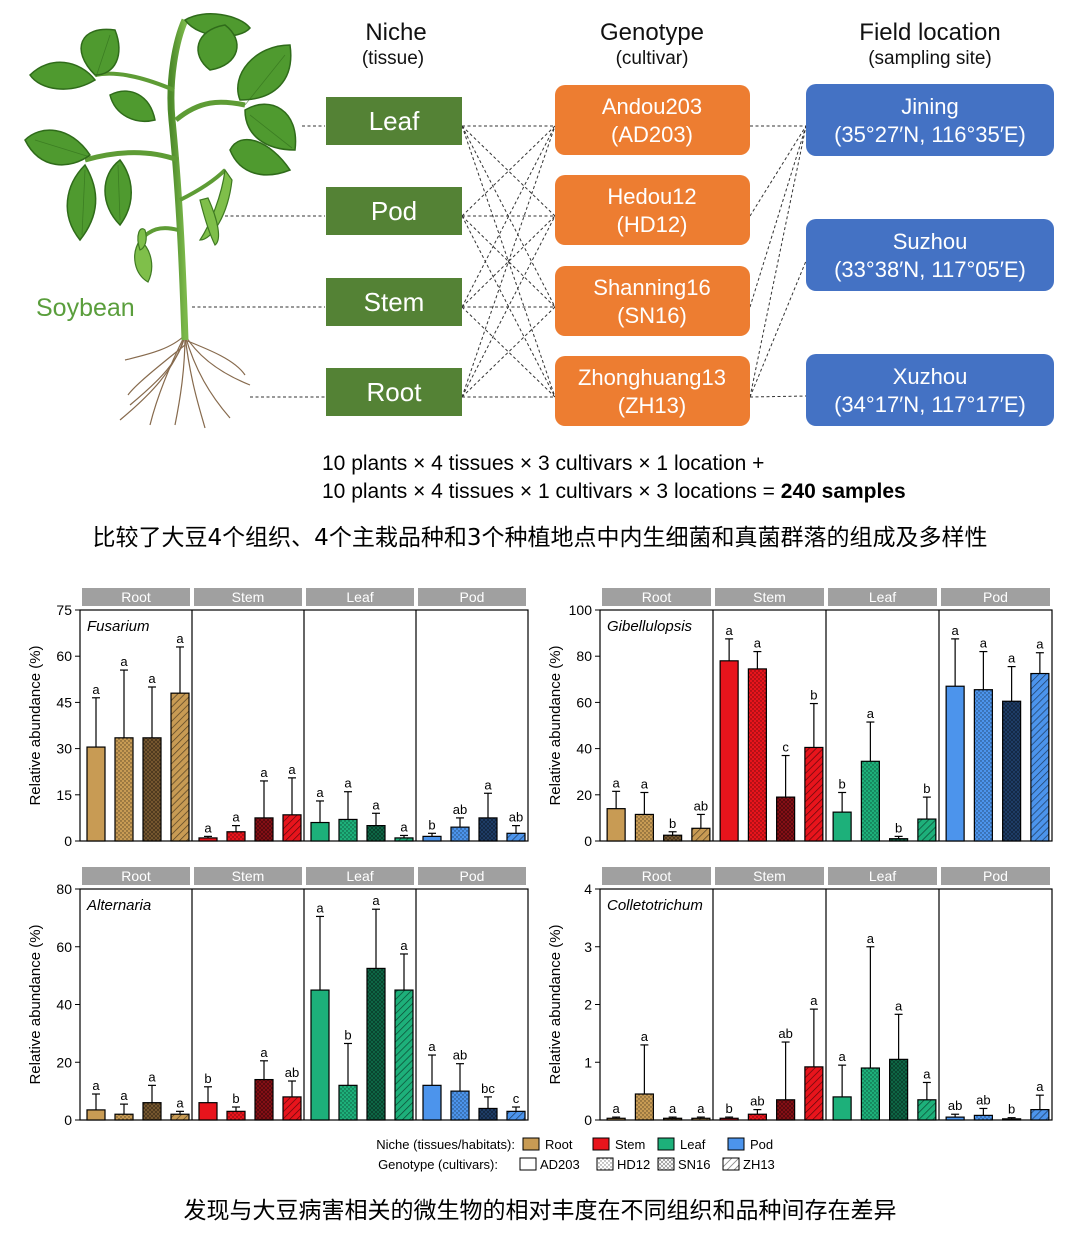  What do you see at coordinates (118, 905) in the screenshot?
I see `genus-title: Alternaria` at bounding box center [118, 905].